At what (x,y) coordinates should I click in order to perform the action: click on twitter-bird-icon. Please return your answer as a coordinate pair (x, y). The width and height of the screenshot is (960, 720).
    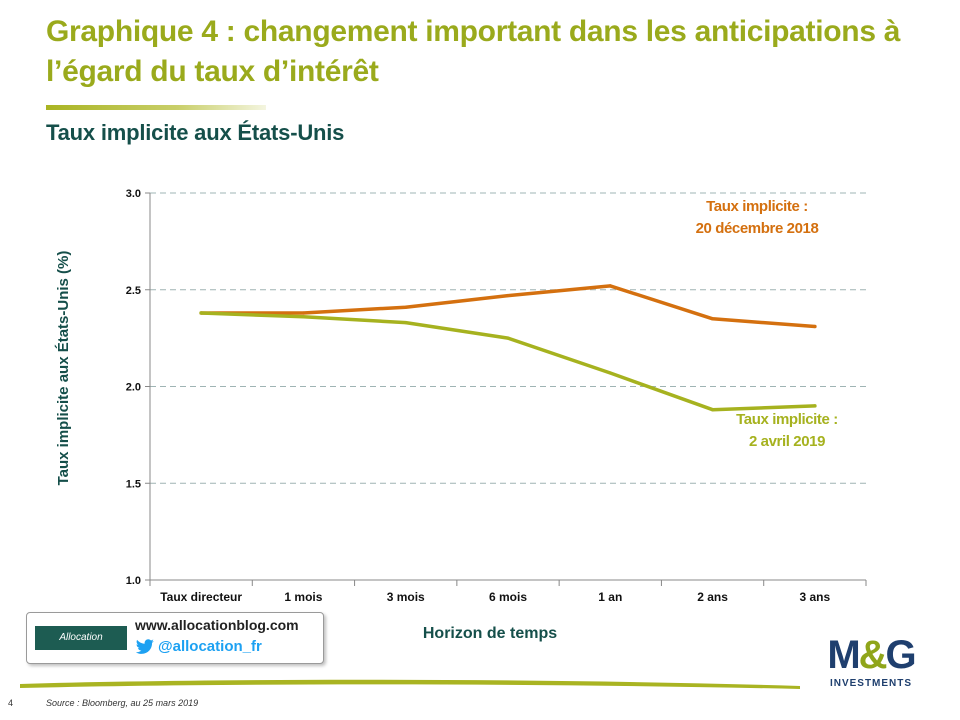
    Looking at the image, I should click on (144, 646).